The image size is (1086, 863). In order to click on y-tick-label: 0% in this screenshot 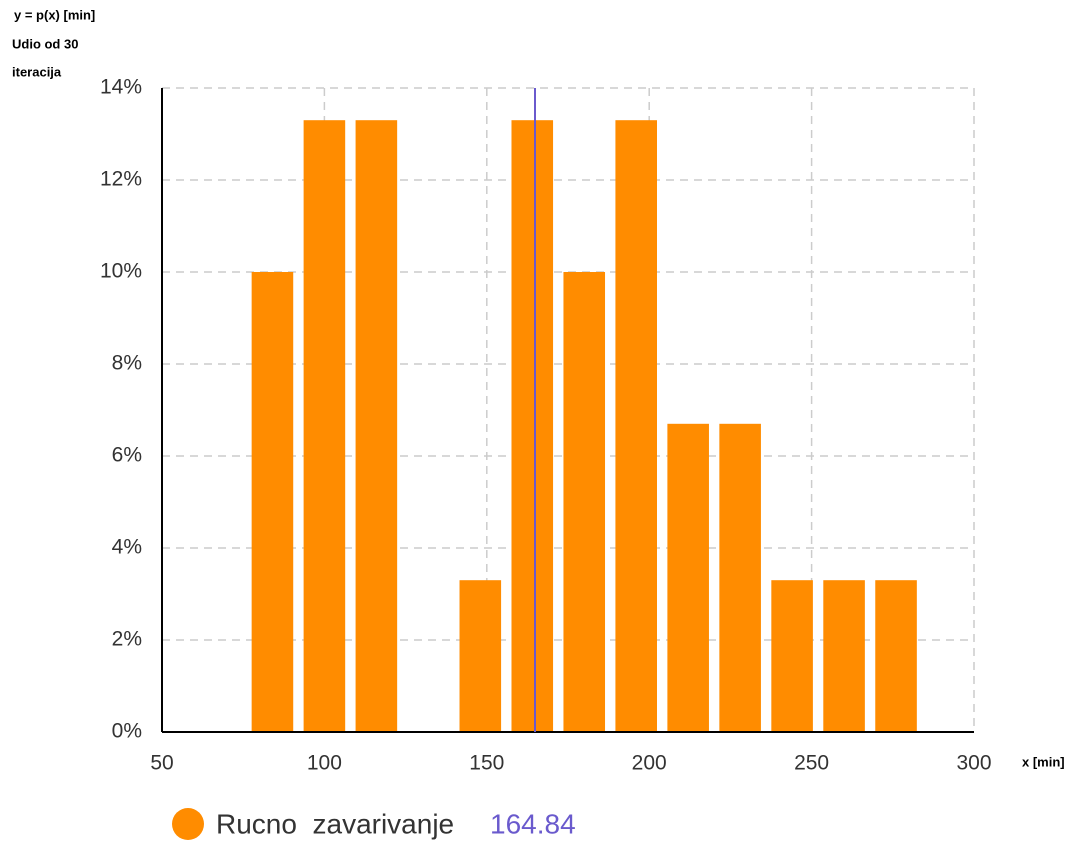, I will do `click(127, 731)`.